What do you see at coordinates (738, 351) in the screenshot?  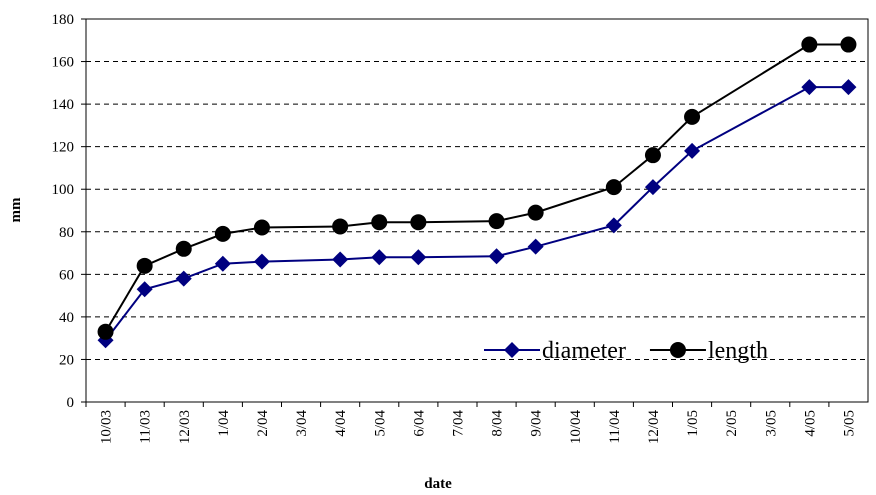 I see `legend-label: length` at bounding box center [738, 351].